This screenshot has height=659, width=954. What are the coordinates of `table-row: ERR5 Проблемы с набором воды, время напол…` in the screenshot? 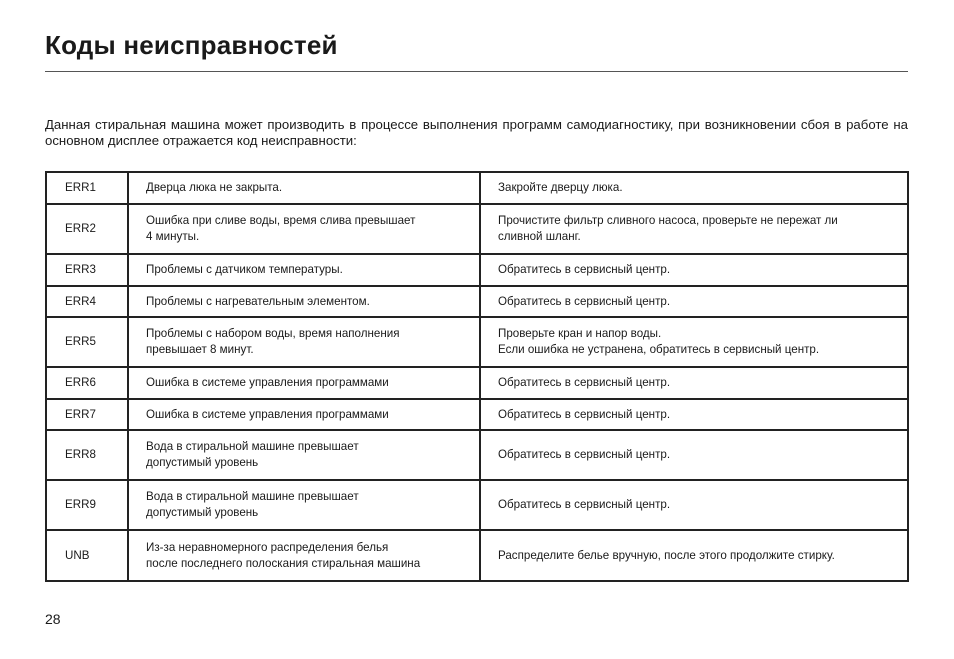 It's located at (477, 342).